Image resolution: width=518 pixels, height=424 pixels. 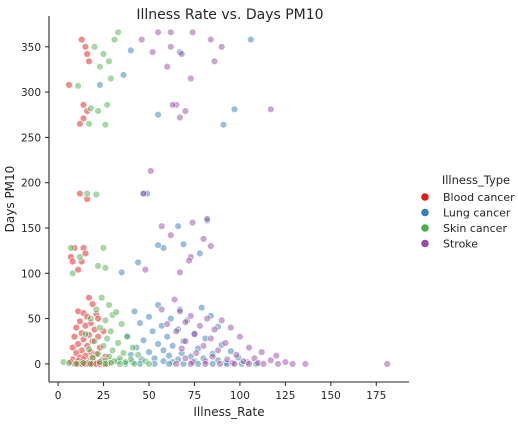 What do you see at coordinates (331, 396) in the screenshot?
I see `x-tick-label-150: 150` at bounding box center [331, 396].